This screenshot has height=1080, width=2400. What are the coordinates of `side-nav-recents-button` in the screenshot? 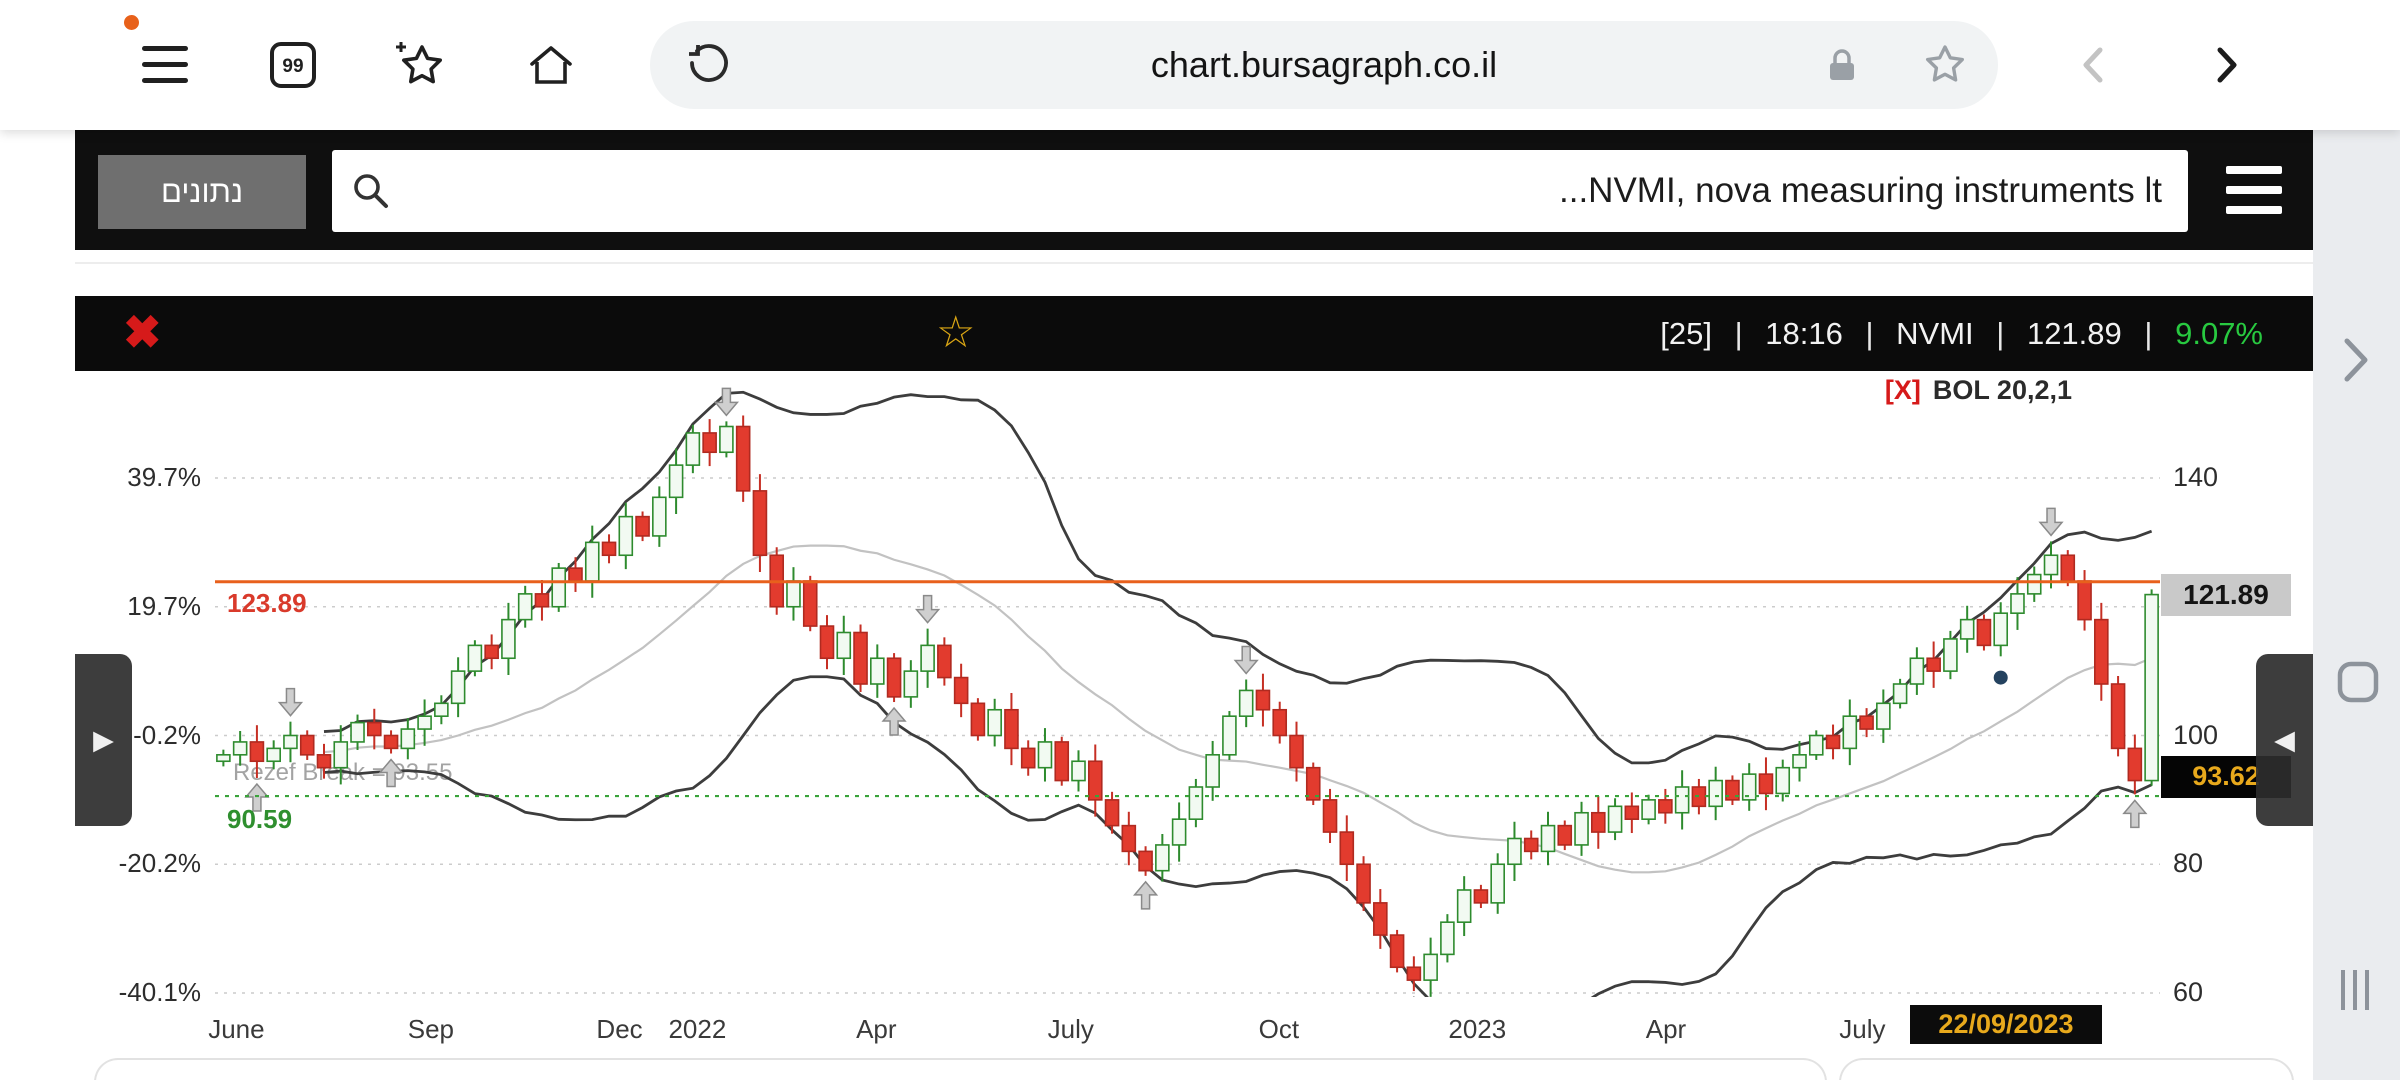 It's located at (2355, 991).